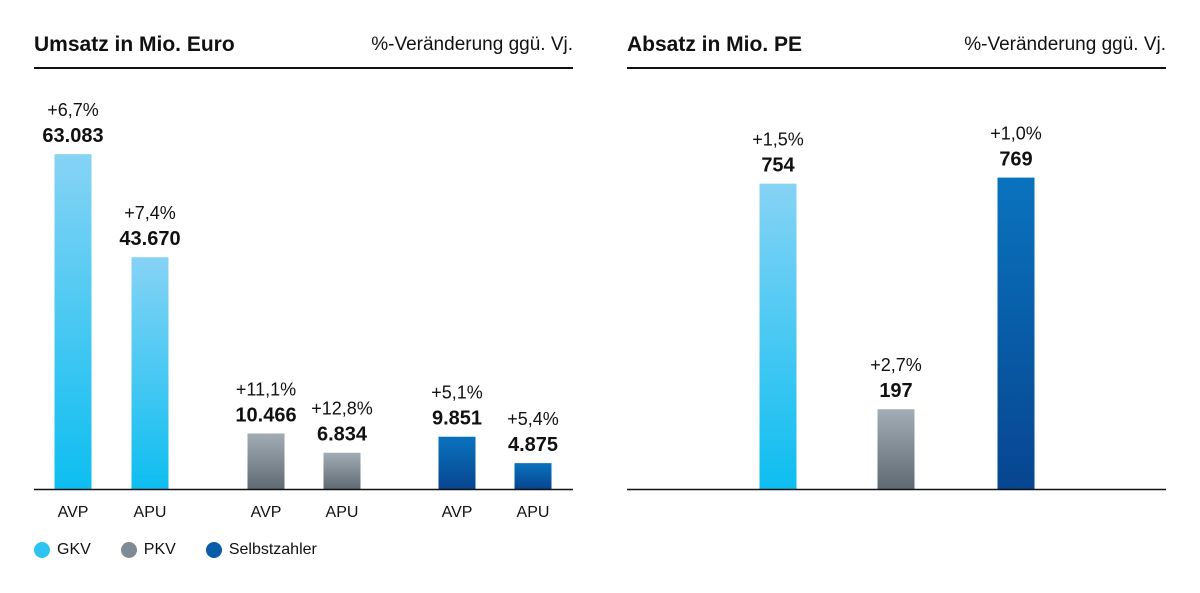 Image resolution: width=1200 pixels, height=593 pixels. Describe the element at coordinates (778, 166) in the screenshot. I see `volume-value-label-gkv-total: 754` at that location.